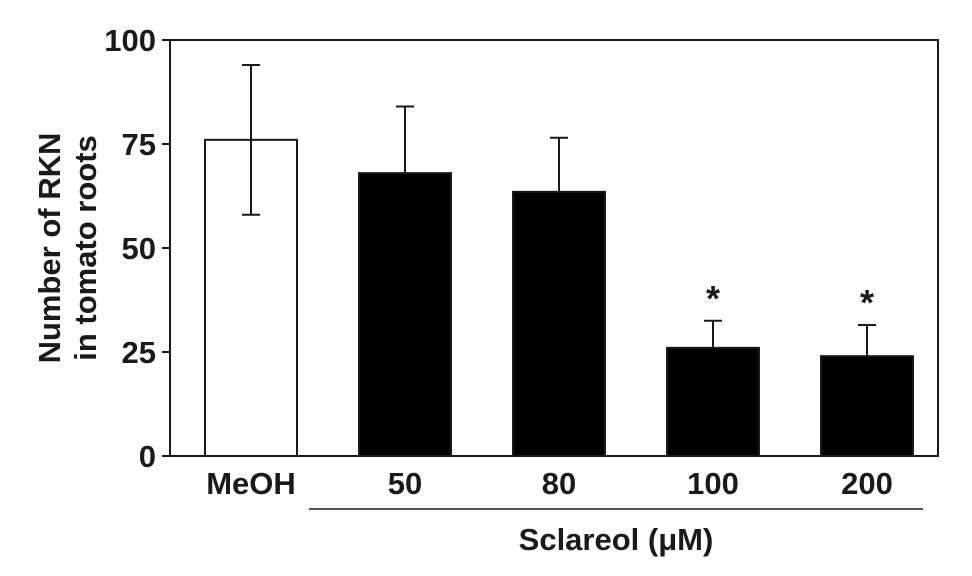  What do you see at coordinates (867, 302) in the screenshot?
I see `significance-mark-200: *` at bounding box center [867, 302].